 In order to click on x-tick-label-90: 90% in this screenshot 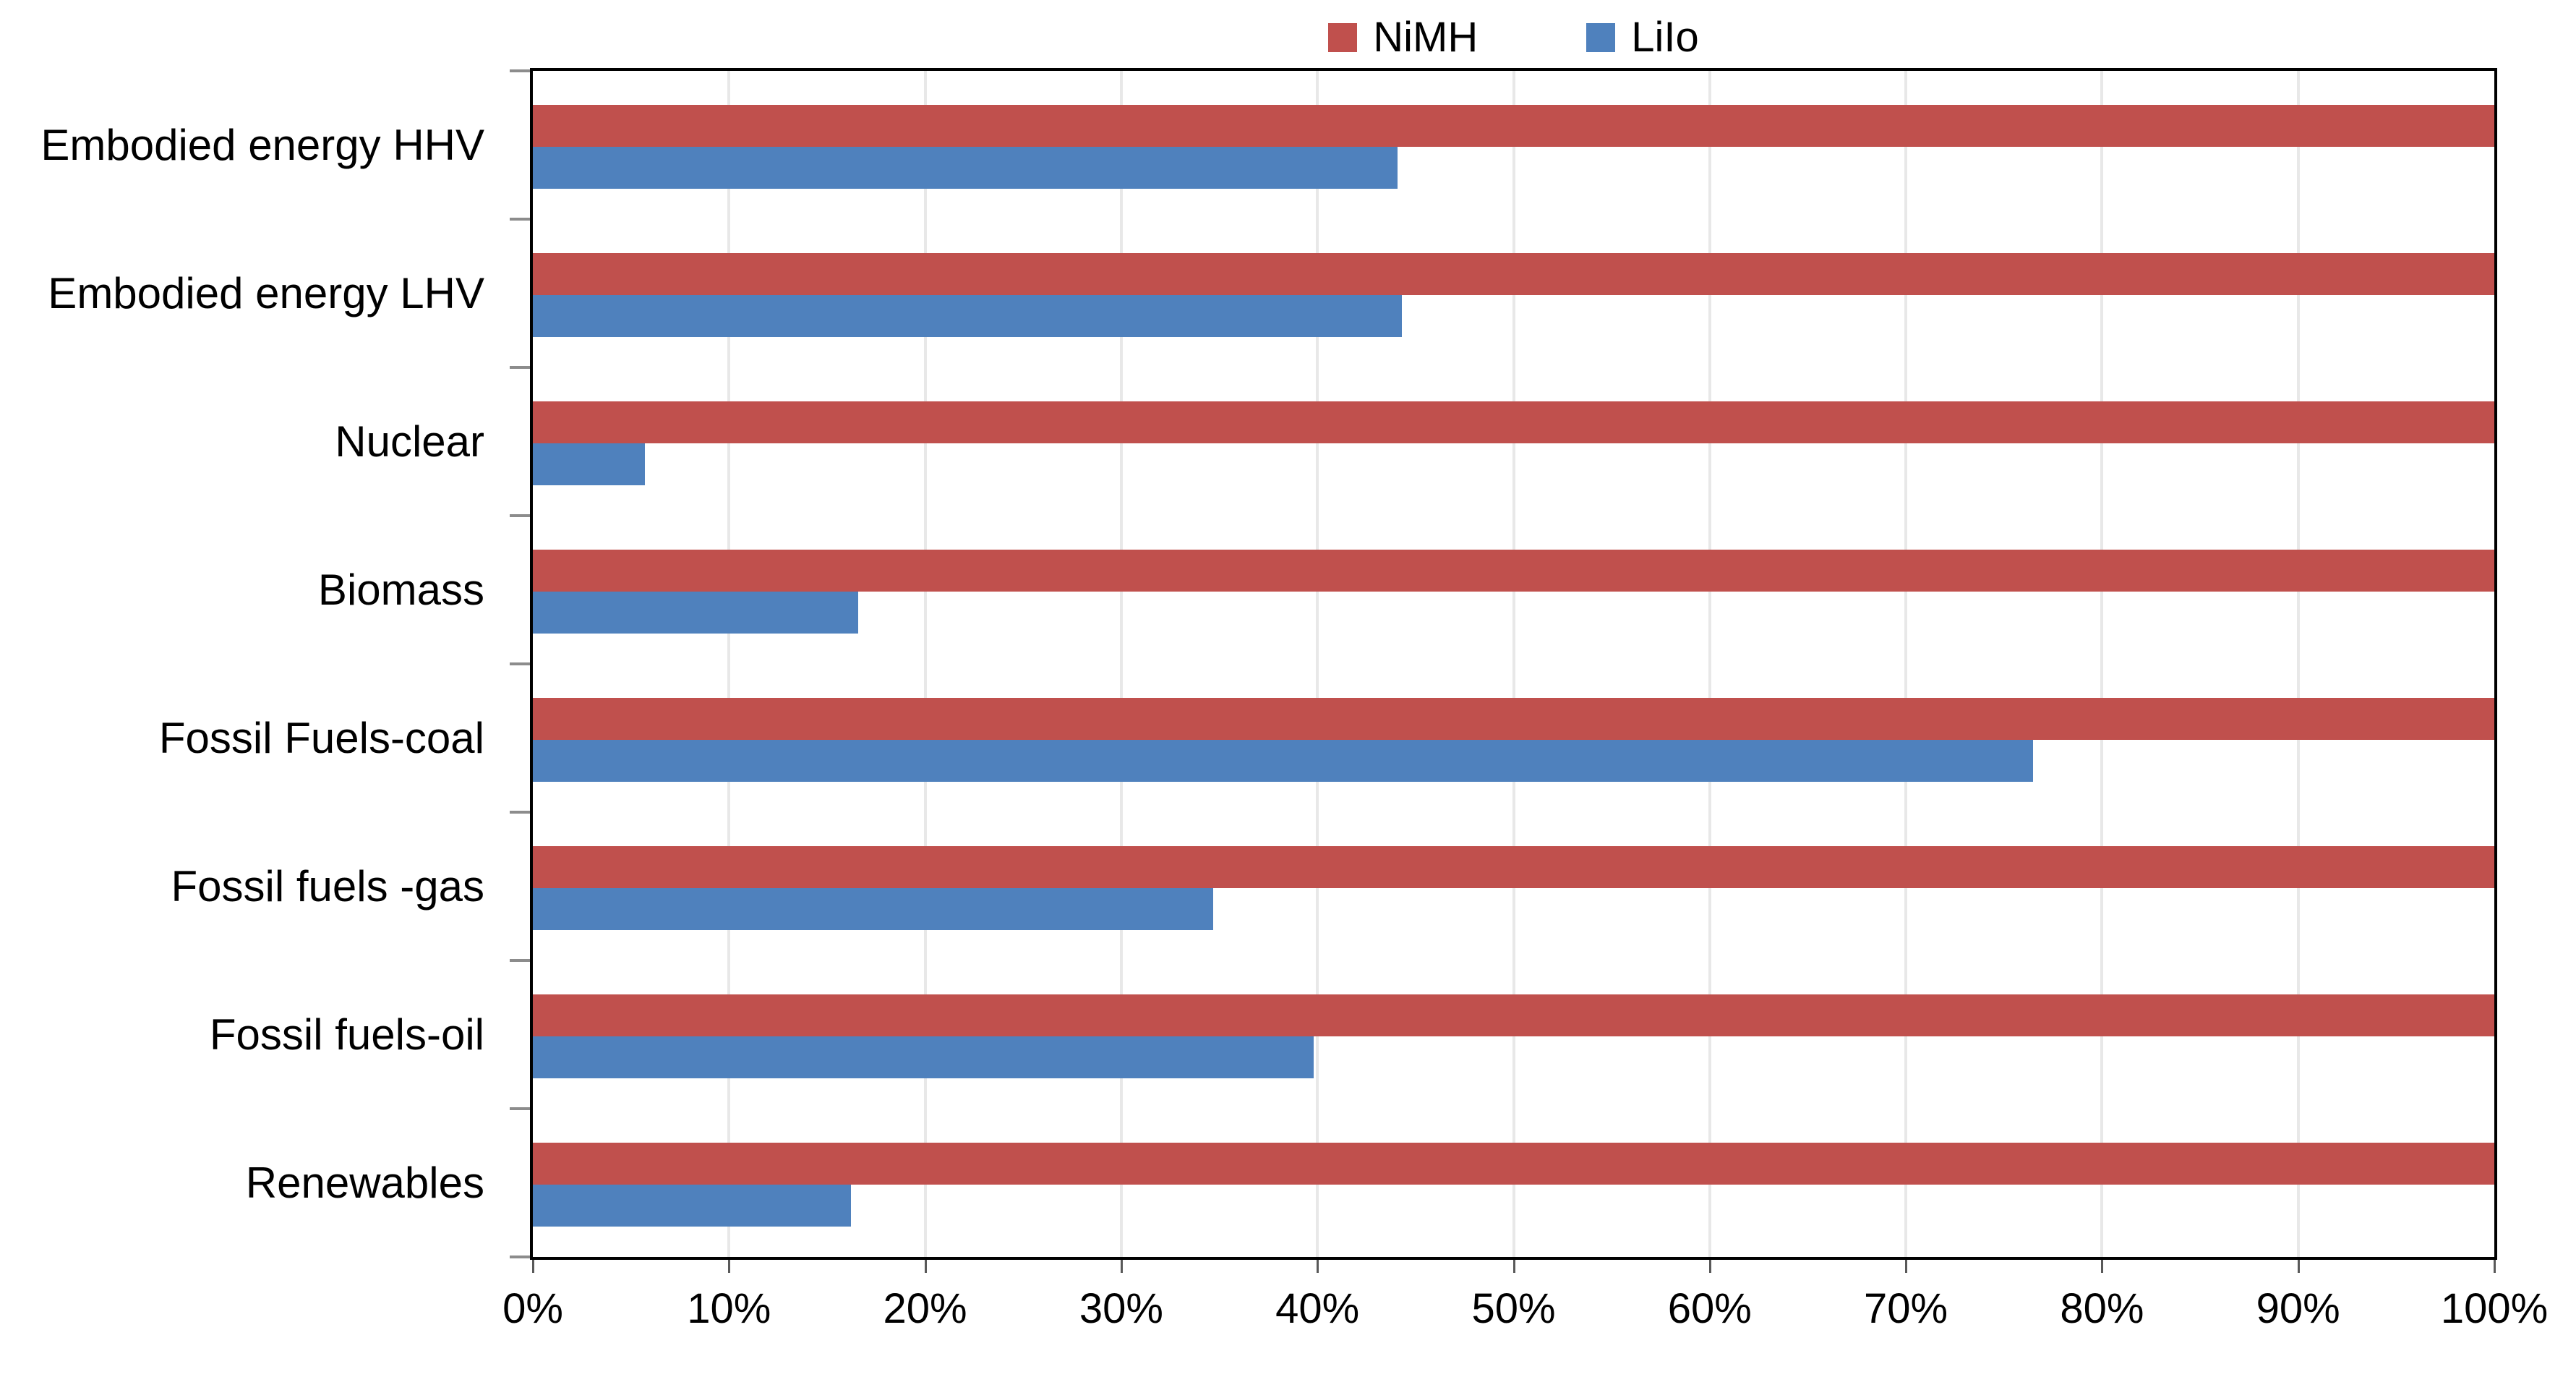, I will do `click(2298, 1308)`.